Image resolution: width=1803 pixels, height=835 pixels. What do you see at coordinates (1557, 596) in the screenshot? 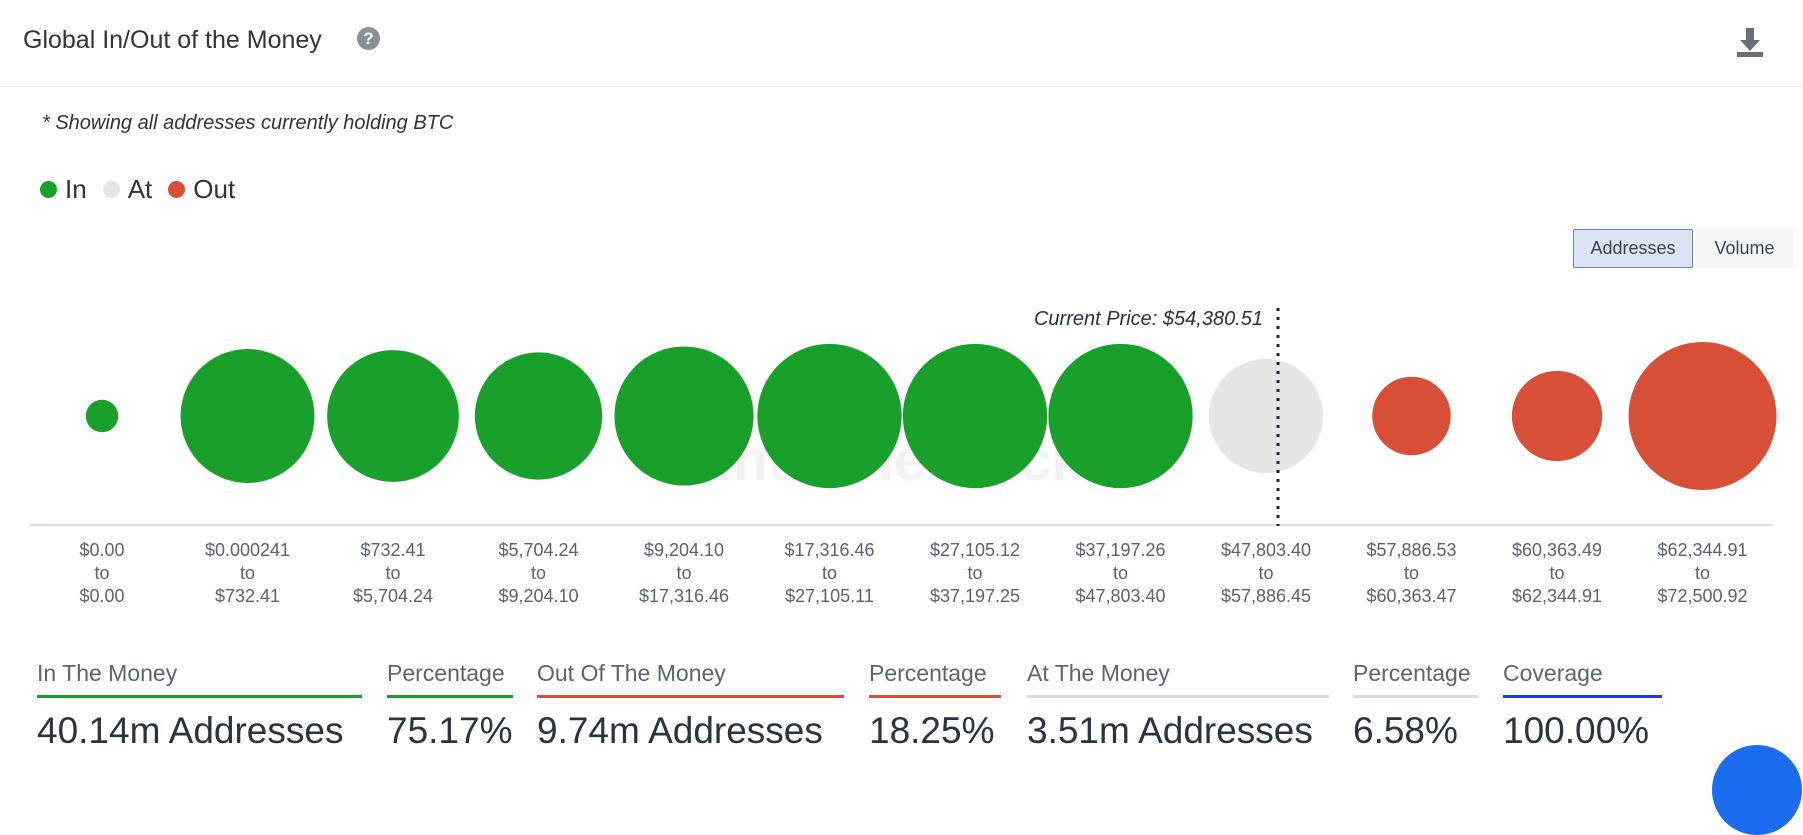
I see `tick-label-to: $62,344.91` at bounding box center [1557, 596].